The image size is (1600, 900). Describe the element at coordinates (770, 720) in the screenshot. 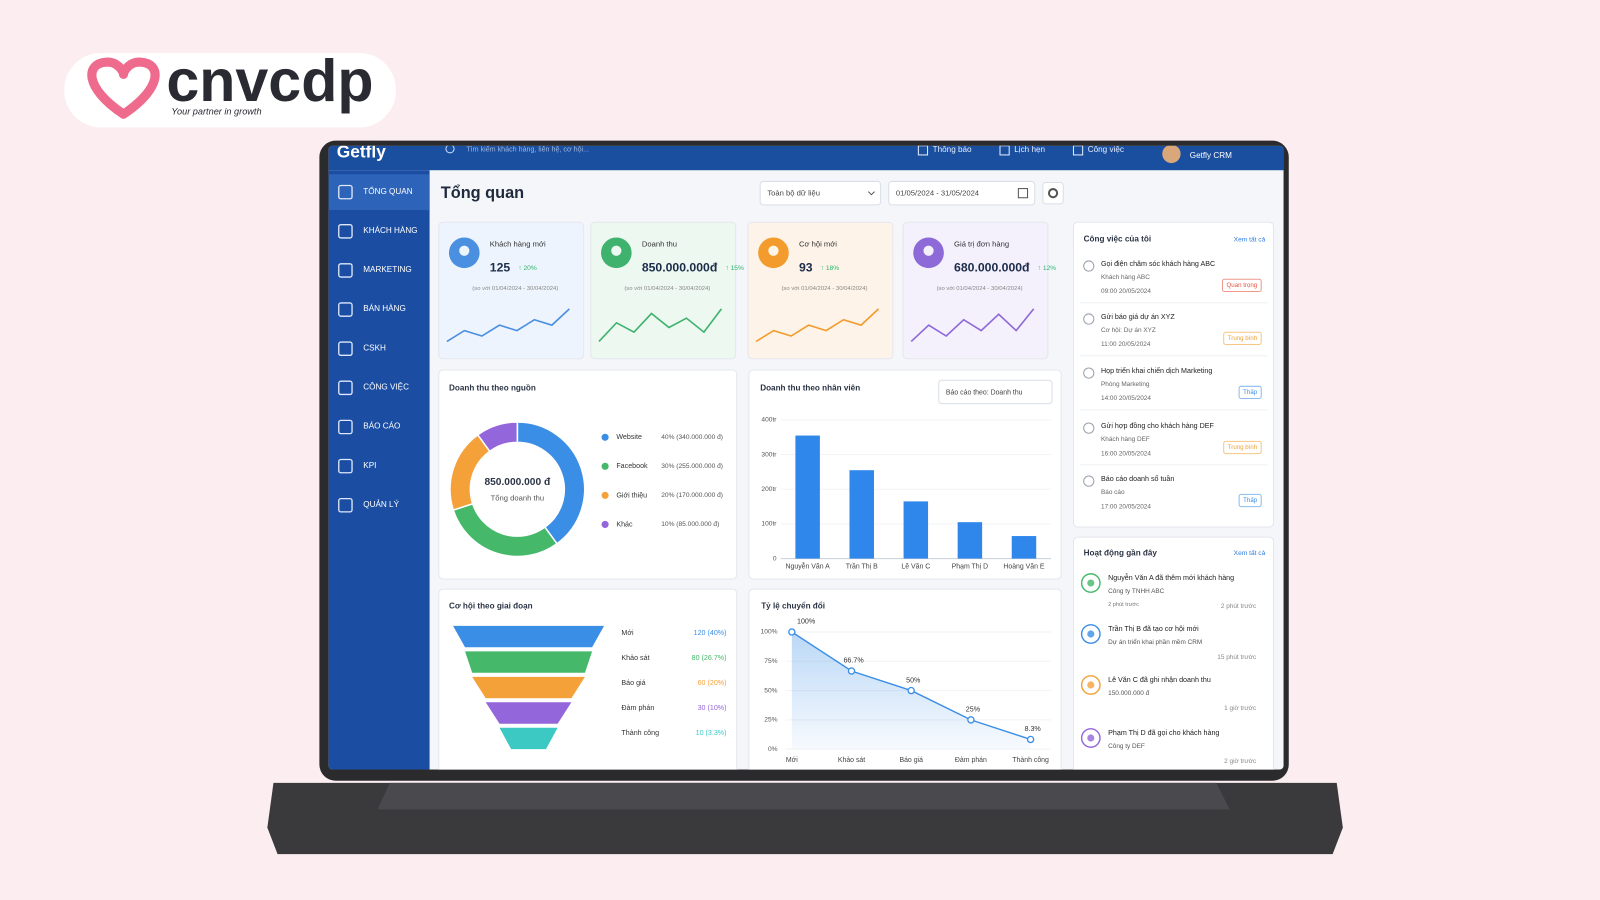

I see `y-tick-label: 25%` at that location.